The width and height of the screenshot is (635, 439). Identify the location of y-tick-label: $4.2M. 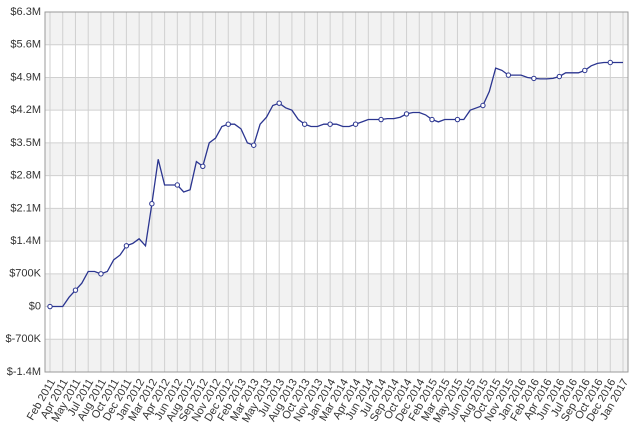
(25, 110).